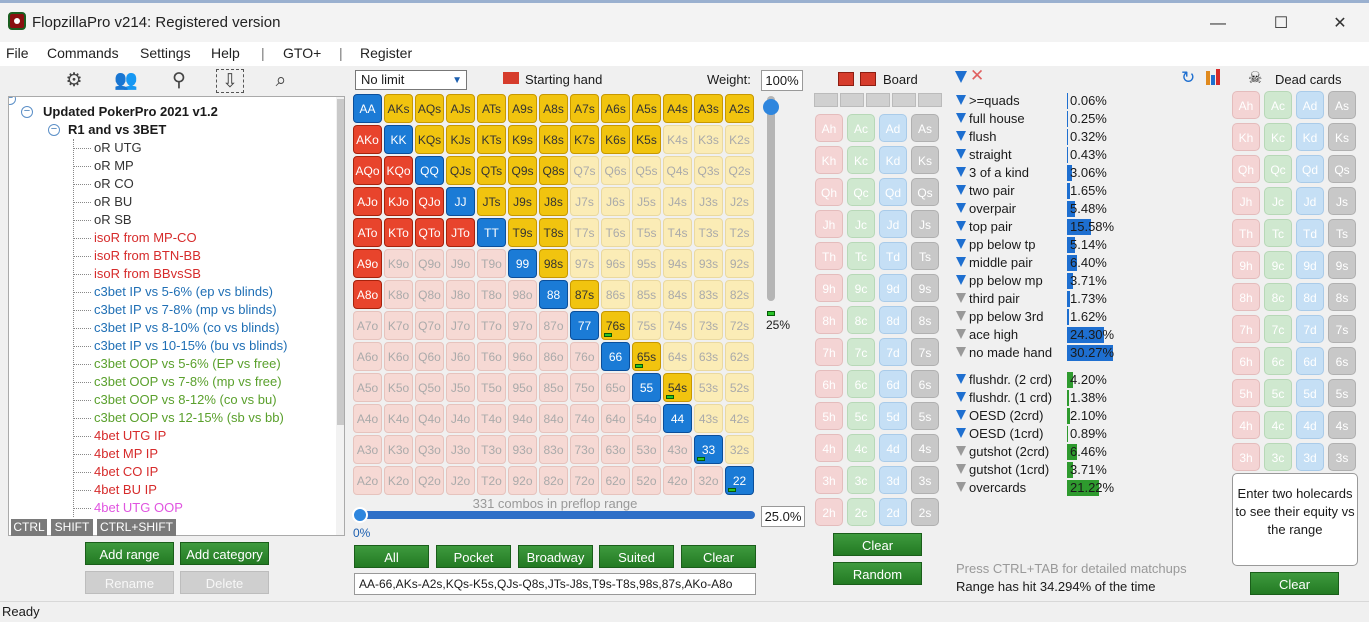 The image size is (1369, 622). I want to click on hand-cell-K2o: K2o, so click(398, 480).